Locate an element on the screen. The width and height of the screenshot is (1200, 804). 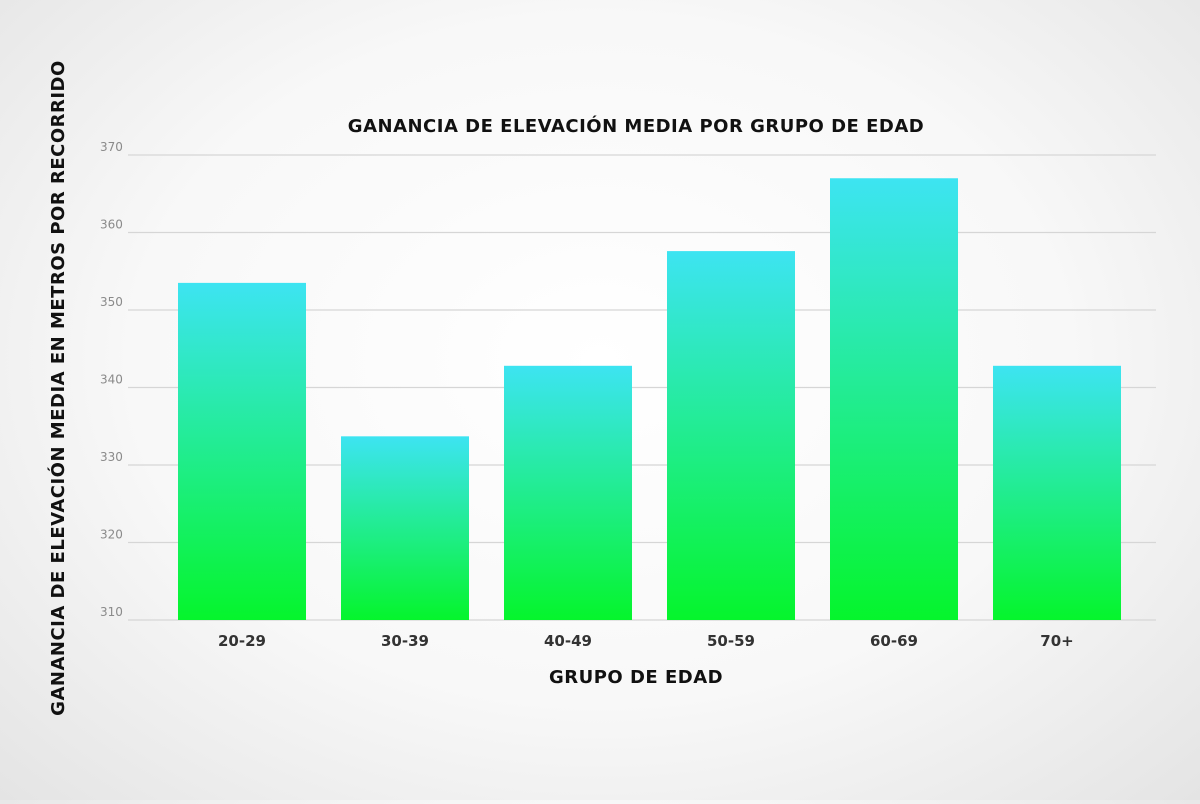
x-tick-label: 60-69 is located at coordinates (894, 641).